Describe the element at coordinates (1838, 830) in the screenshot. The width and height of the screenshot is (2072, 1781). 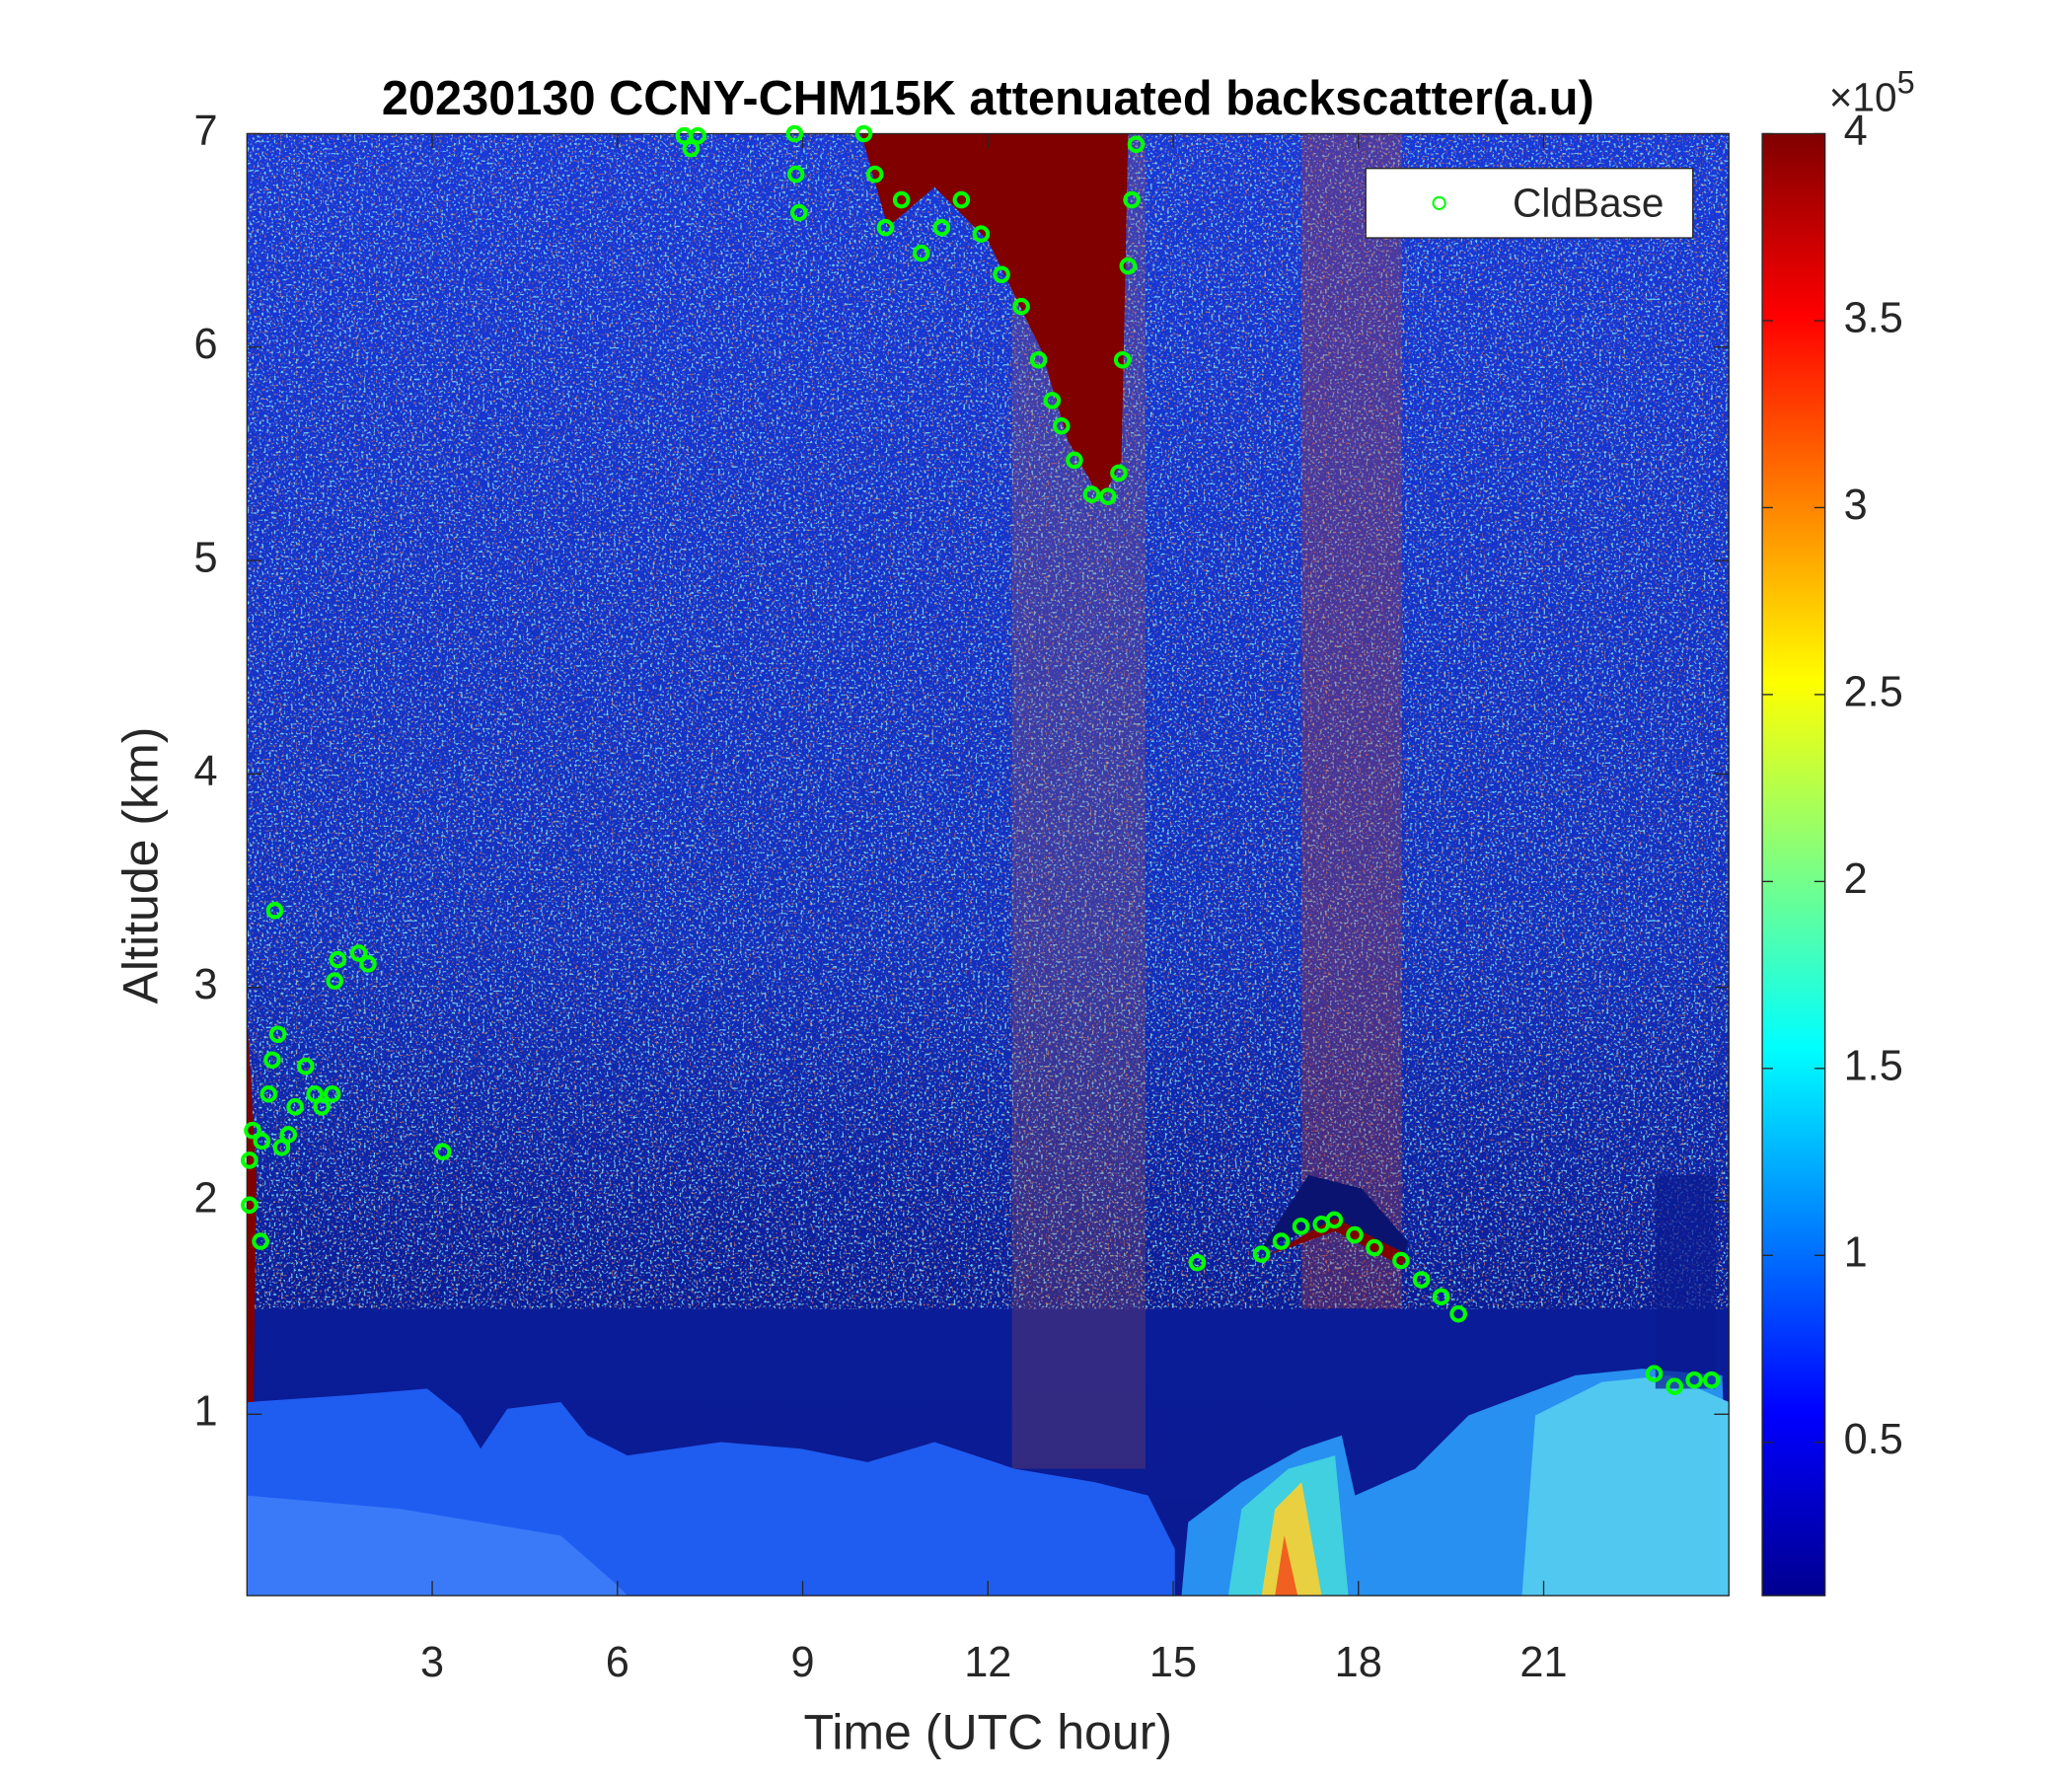
I see `colorbar: ×10⁵ 0.5 1 1.5 2 2.5 3 3.5 4` at that location.